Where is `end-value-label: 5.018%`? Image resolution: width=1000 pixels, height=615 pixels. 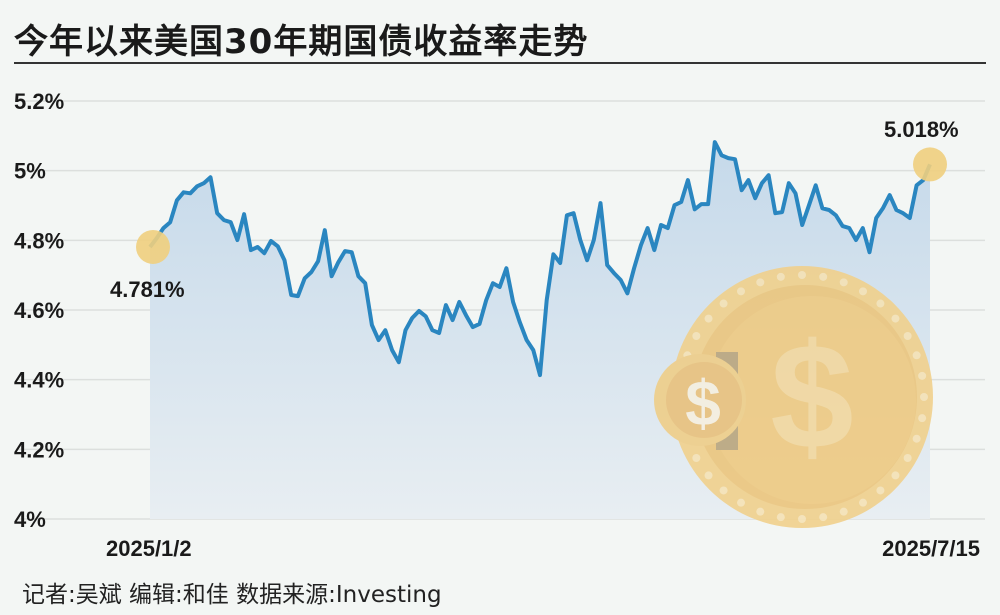 end-value-label: 5.018% is located at coordinates (921, 129).